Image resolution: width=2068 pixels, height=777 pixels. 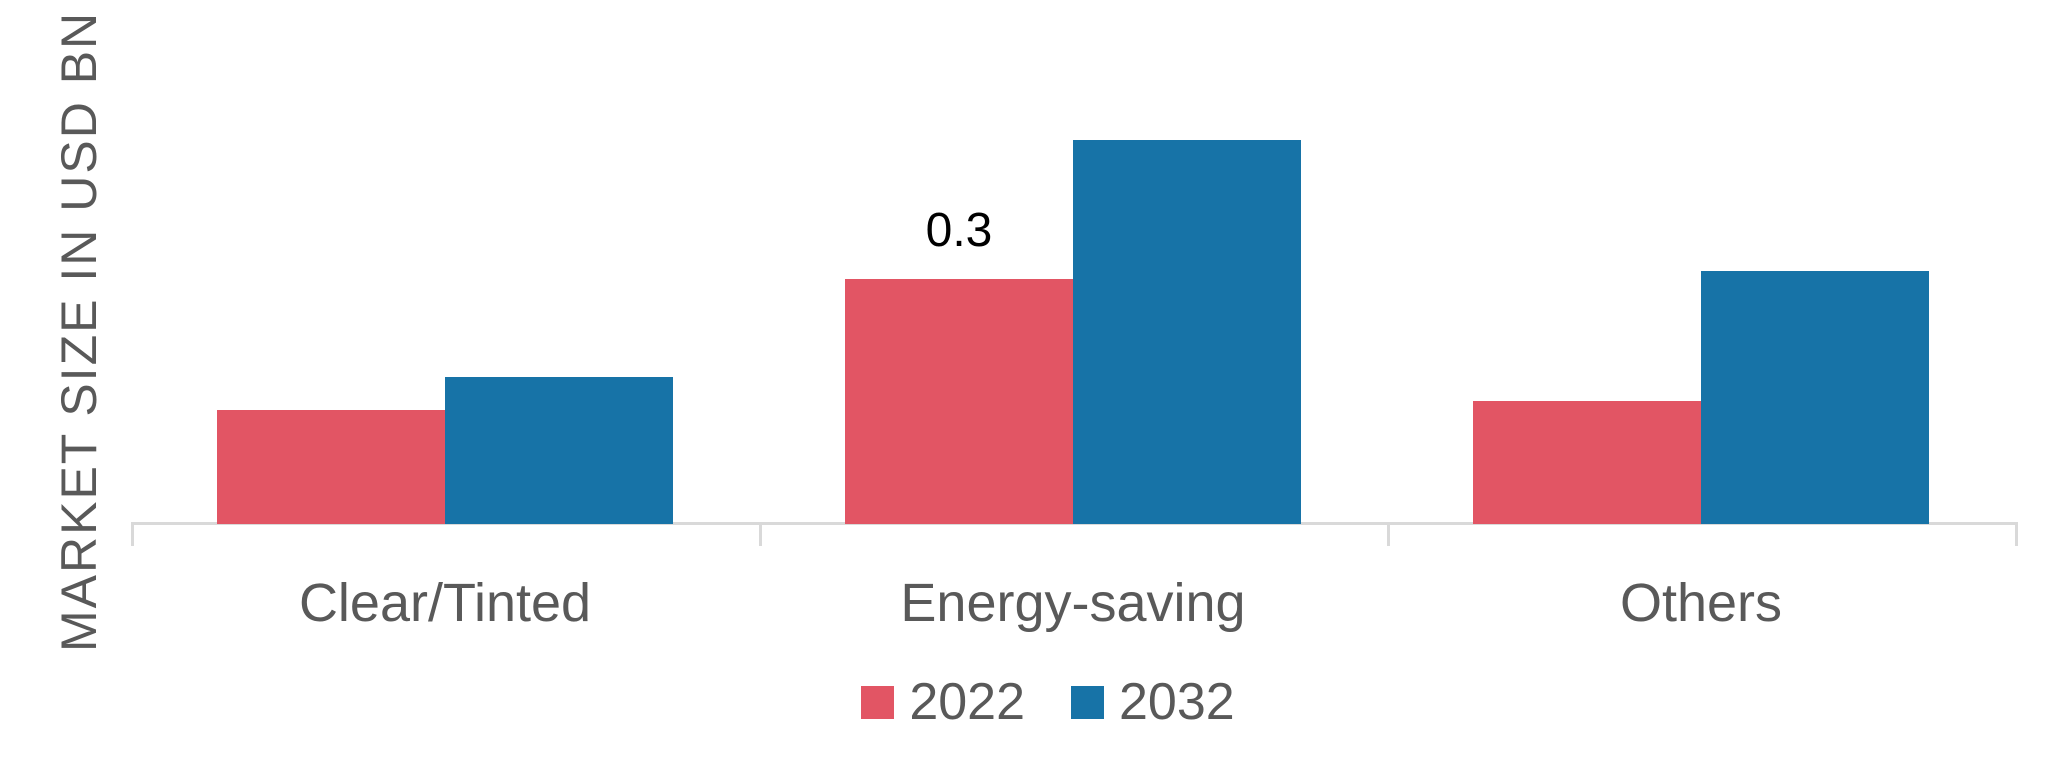 What do you see at coordinates (959, 401) in the screenshot?
I see `bar-2022-energy-saving` at bounding box center [959, 401].